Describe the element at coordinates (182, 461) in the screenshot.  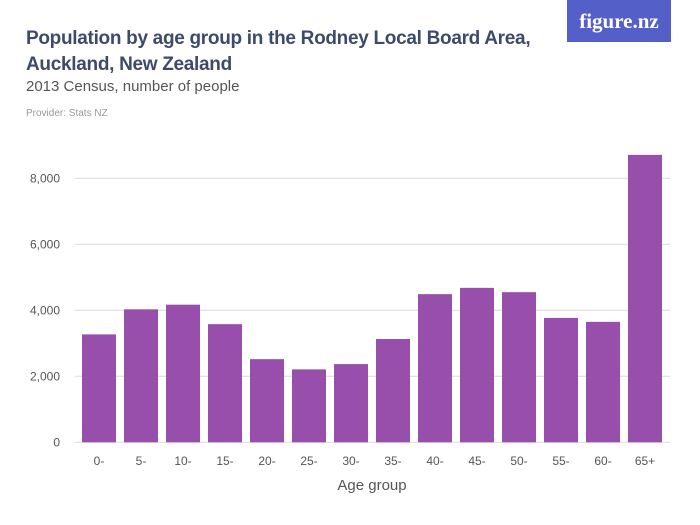
I see `x-tick-label: 10-` at that location.